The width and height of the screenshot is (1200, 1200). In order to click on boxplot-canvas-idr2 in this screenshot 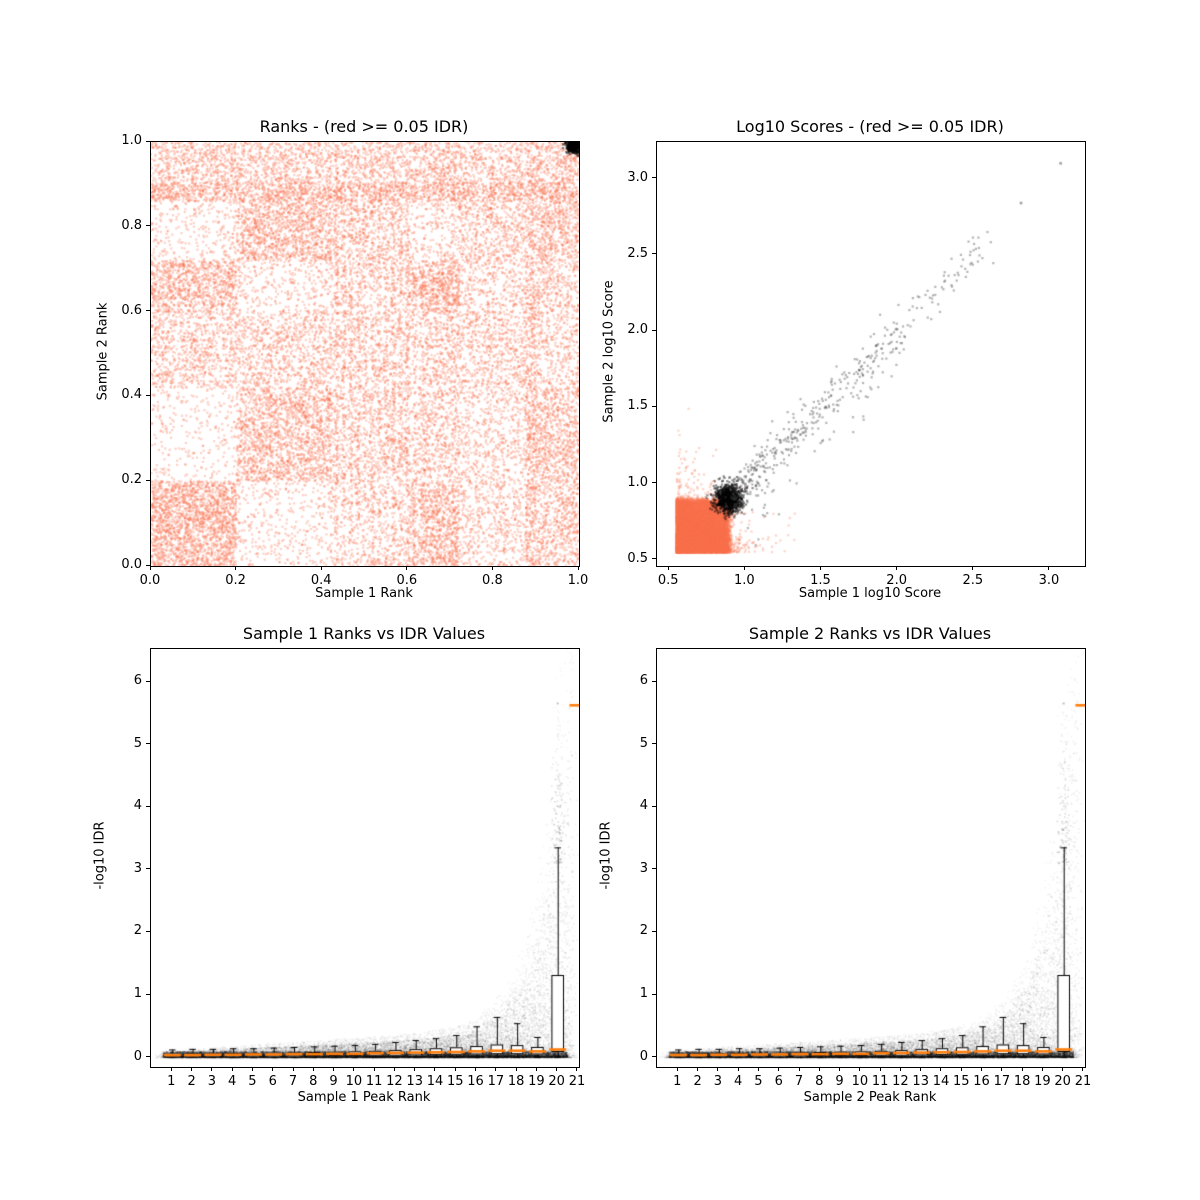, I will do `click(871, 858)`.